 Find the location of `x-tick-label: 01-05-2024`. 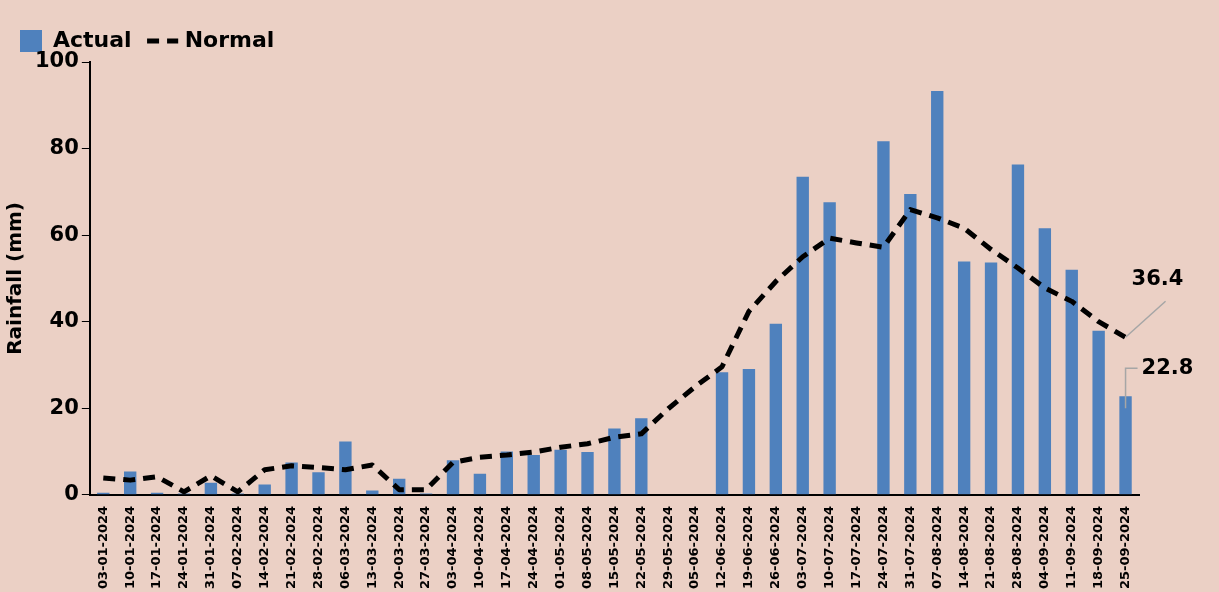

x-tick-label: 01-05-2024 is located at coordinates (559, 547).